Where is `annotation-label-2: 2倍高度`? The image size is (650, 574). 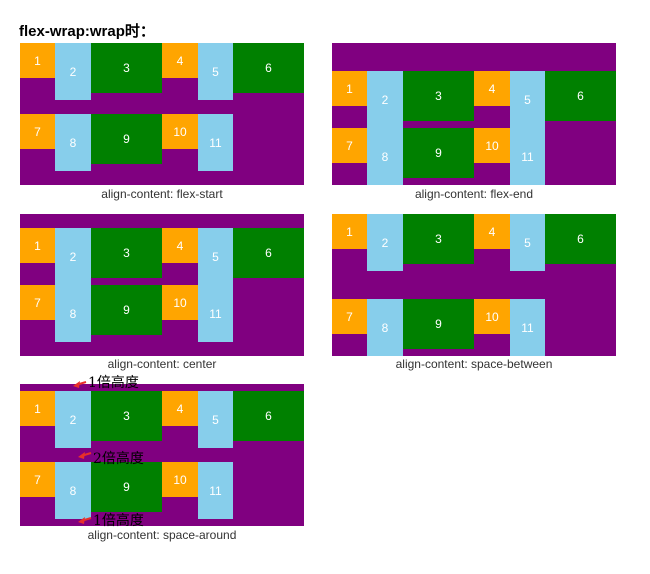 annotation-label-2: 2倍高度 is located at coordinates (118, 459).